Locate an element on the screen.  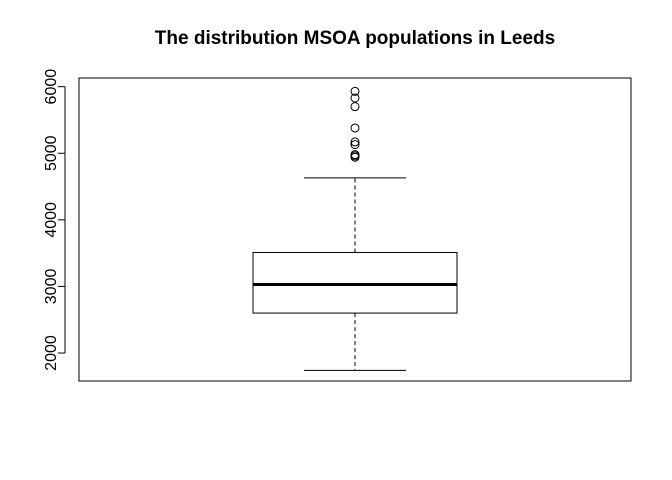
interquartile-box is located at coordinates (355, 282).